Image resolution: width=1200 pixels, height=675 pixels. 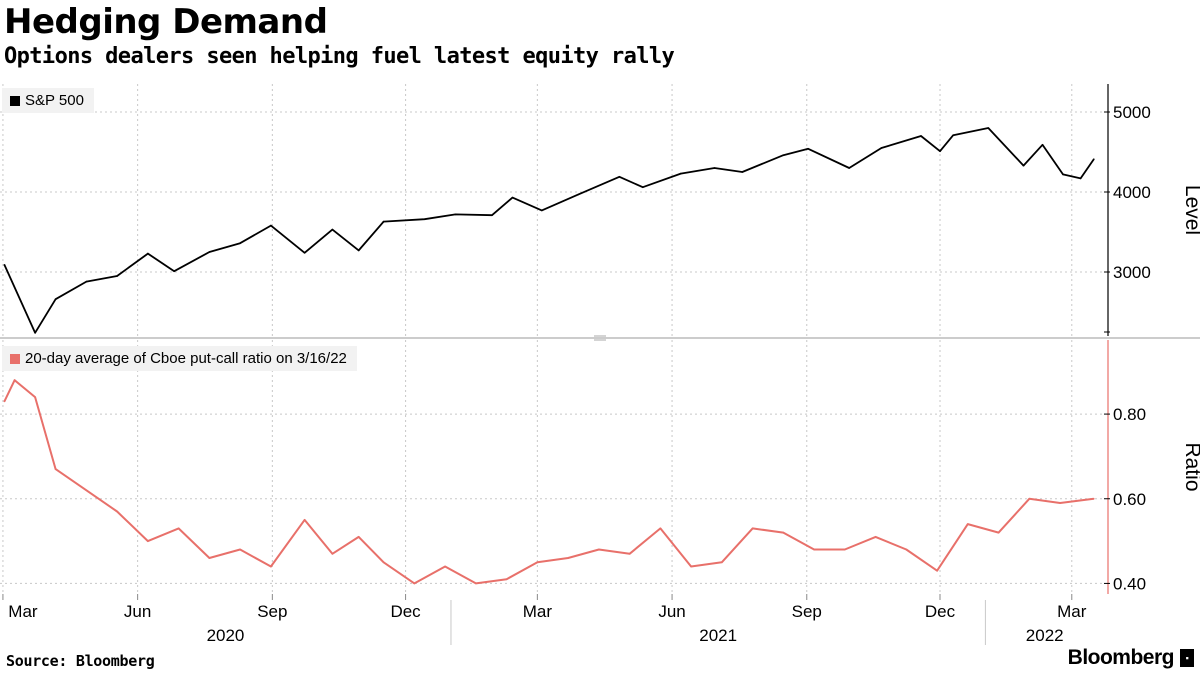 I want to click on brand-name: Bloomberg, so click(x=1121, y=657).